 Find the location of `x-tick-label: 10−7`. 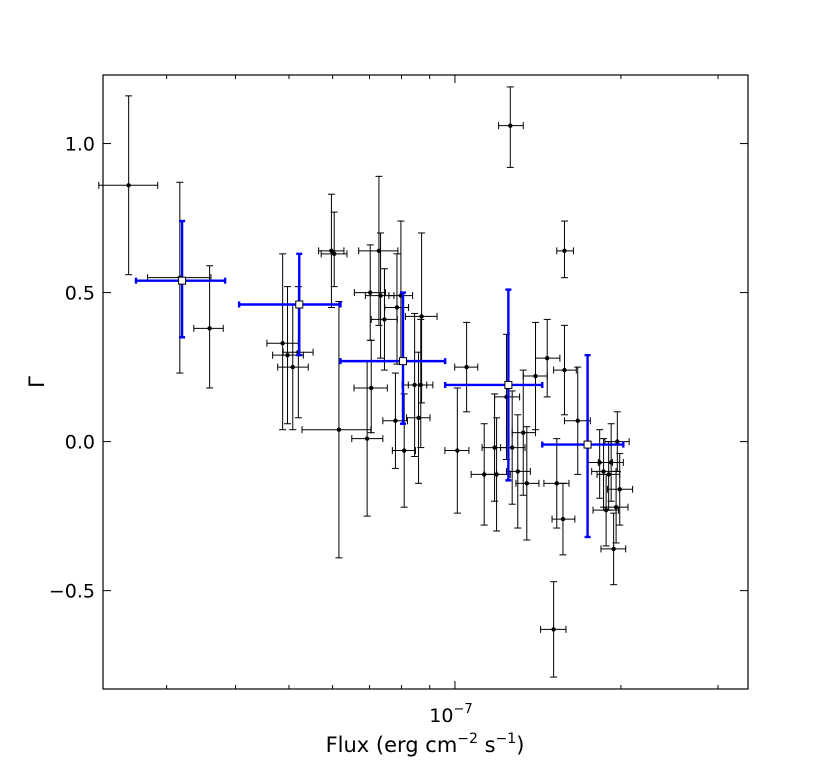

x-tick-label: 10−7 is located at coordinates (450, 714).